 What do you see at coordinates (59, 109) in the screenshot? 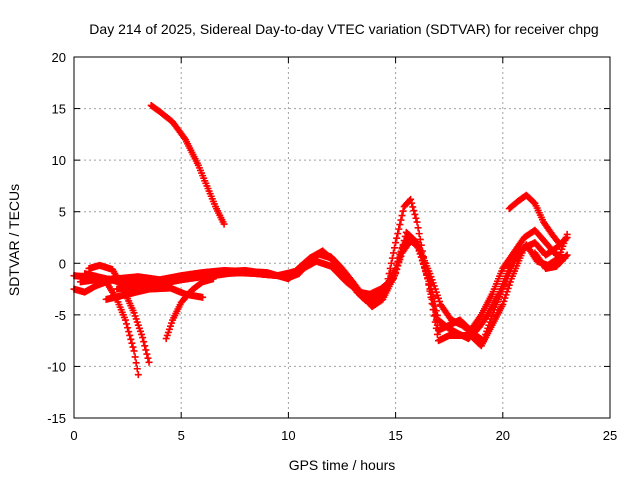
I see `y-tick-label: 15` at bounding box center [59, 109].